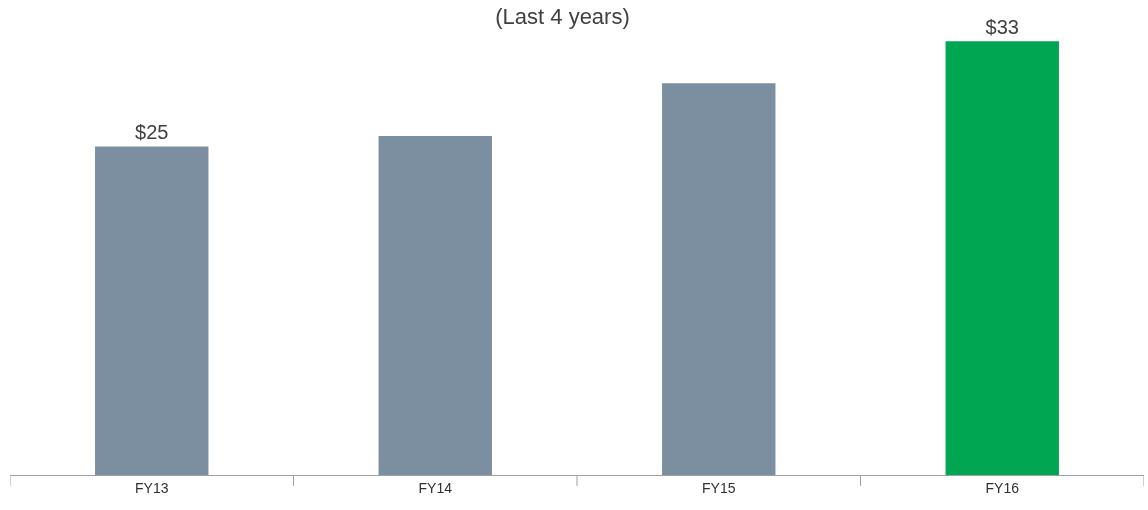 The width and height of the screenshot is (1148, 510). I want to click on chart-title: (Last 4 years), so click(562, 16).